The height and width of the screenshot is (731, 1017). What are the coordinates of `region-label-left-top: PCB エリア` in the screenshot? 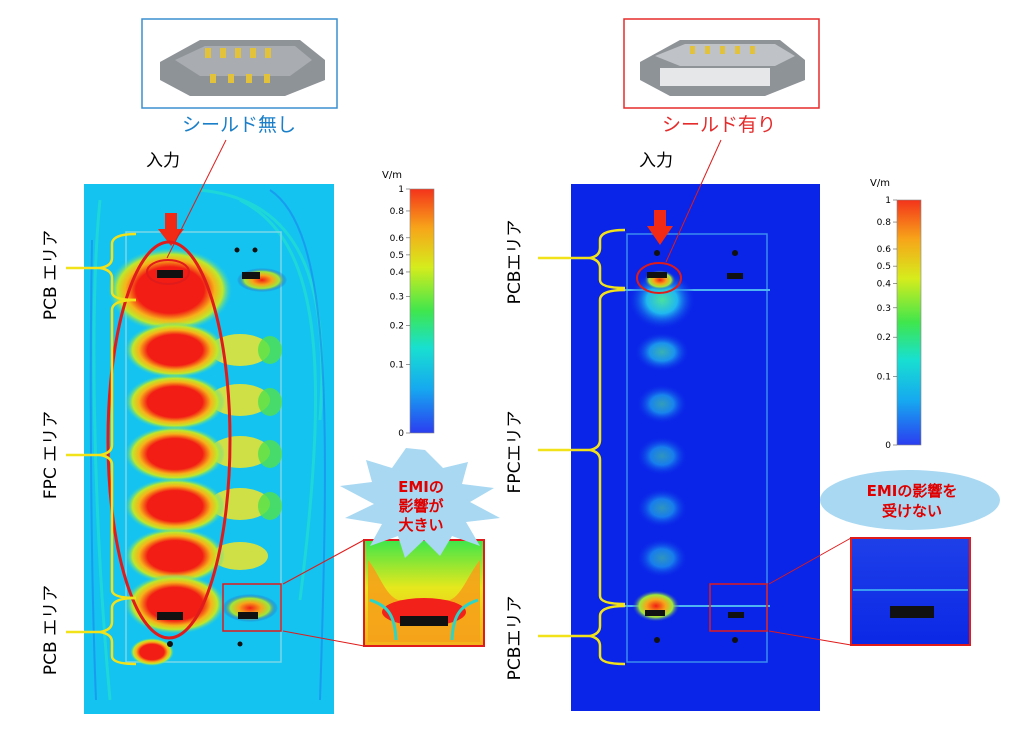 It's located at (51, 275).